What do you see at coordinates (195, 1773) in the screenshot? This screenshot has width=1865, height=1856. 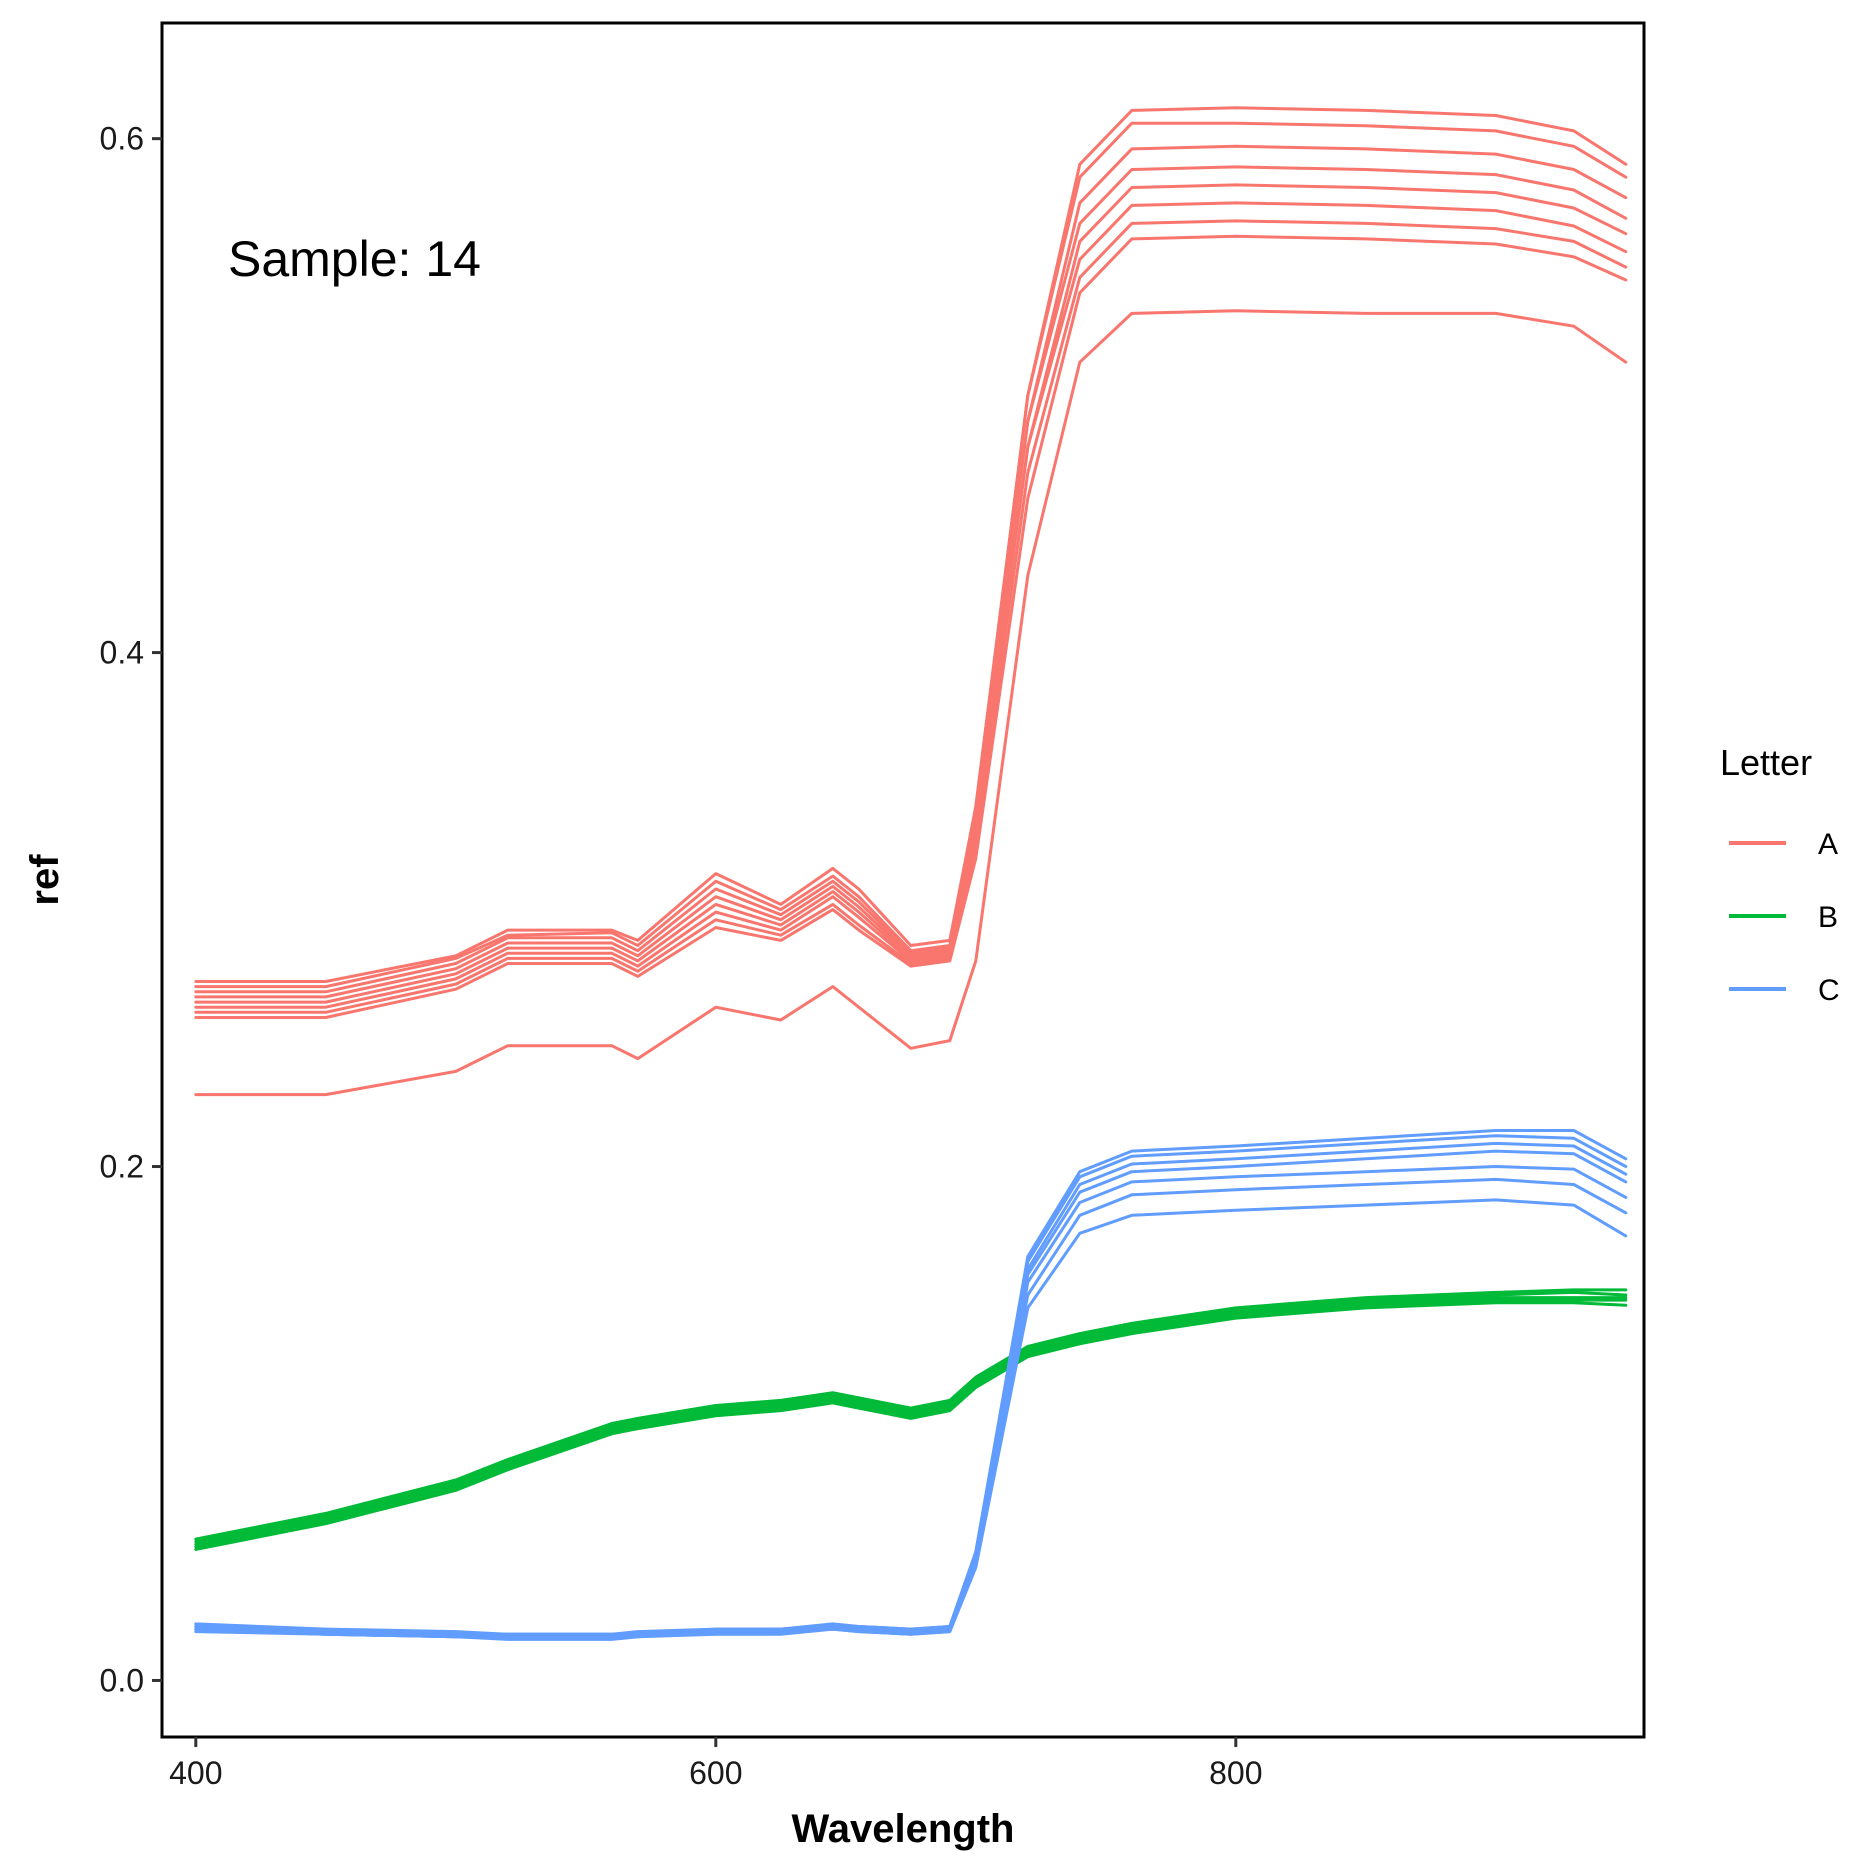 I see `x-tick-label: 400` at bounding box center [195, 1773].